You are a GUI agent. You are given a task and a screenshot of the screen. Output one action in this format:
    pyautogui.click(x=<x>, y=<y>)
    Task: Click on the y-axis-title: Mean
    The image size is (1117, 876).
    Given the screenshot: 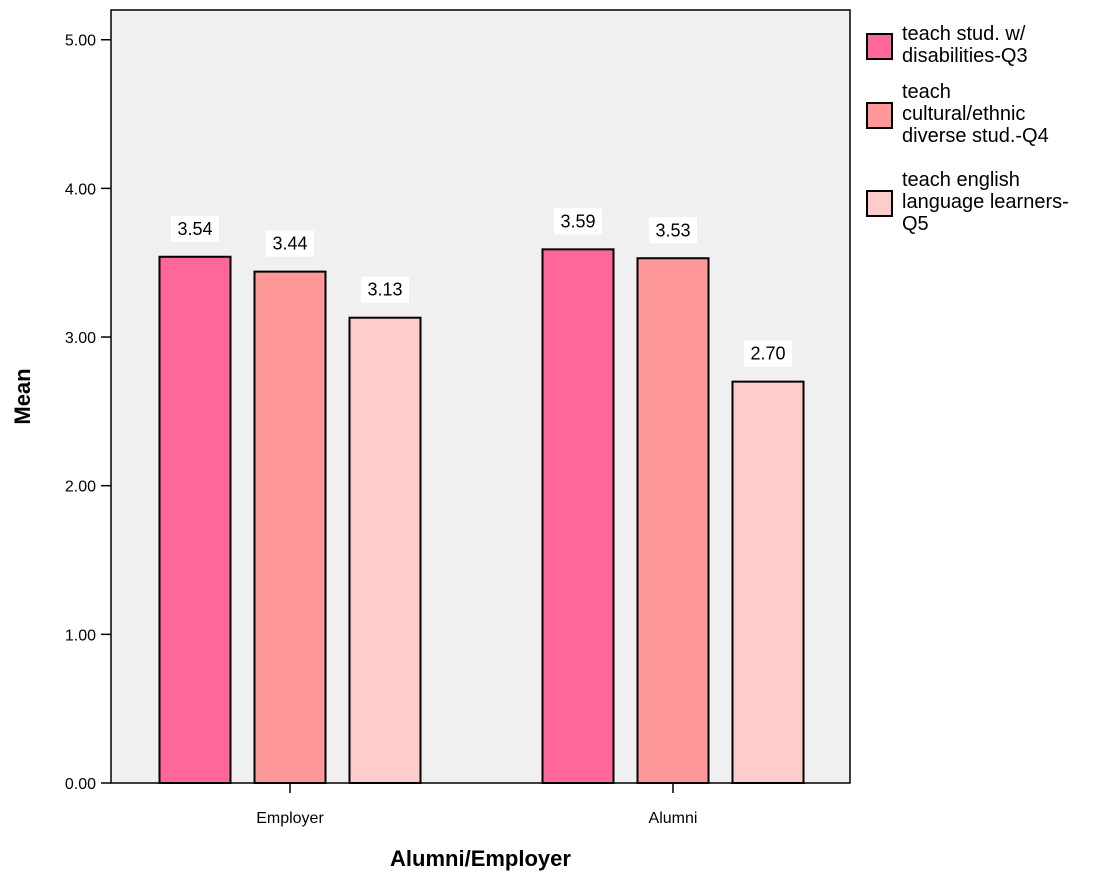 What is the action you would take?
    pyautogui.click(x=22, y=396)
    